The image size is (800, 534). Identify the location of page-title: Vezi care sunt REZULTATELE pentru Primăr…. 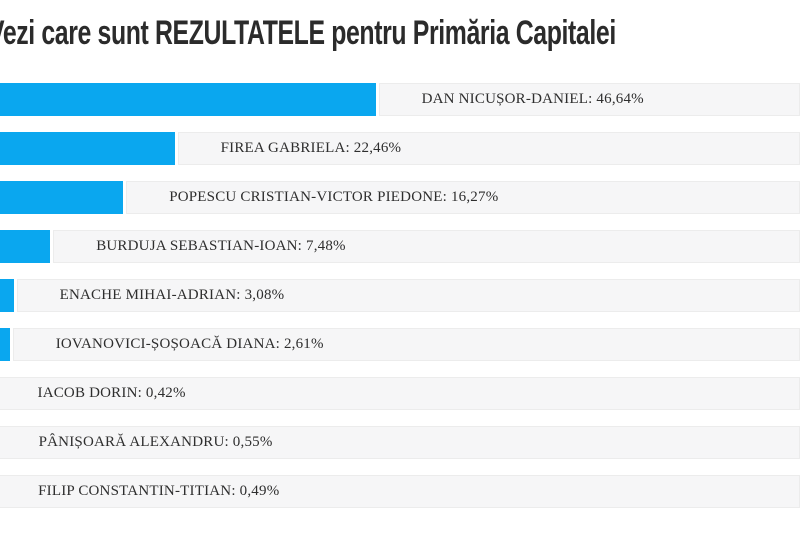
(308, 33).